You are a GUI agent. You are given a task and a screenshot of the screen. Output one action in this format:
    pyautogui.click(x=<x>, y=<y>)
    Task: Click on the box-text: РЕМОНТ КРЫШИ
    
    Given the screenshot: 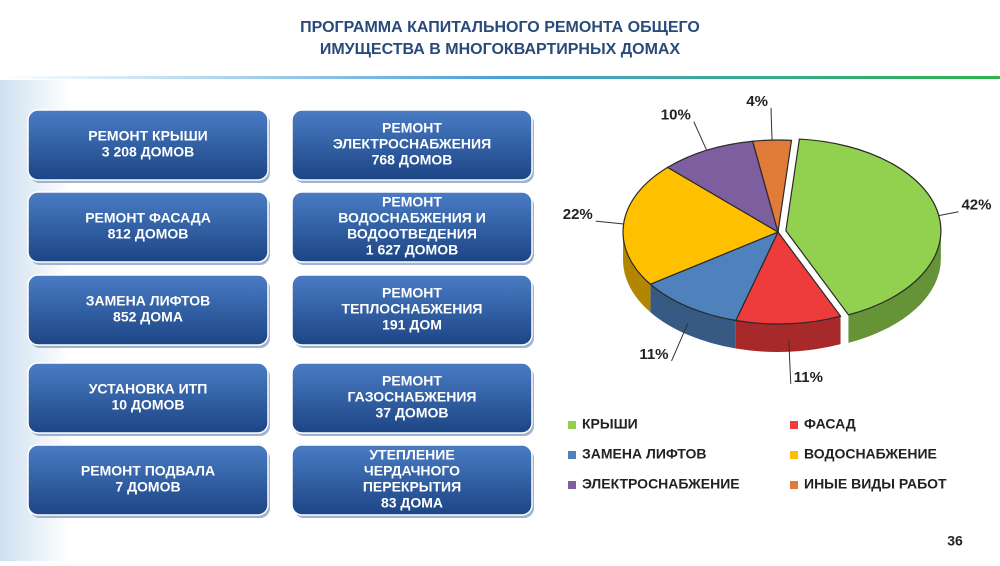 What is the action you would take?
    pyautogui.click(x=148, y=136)
    